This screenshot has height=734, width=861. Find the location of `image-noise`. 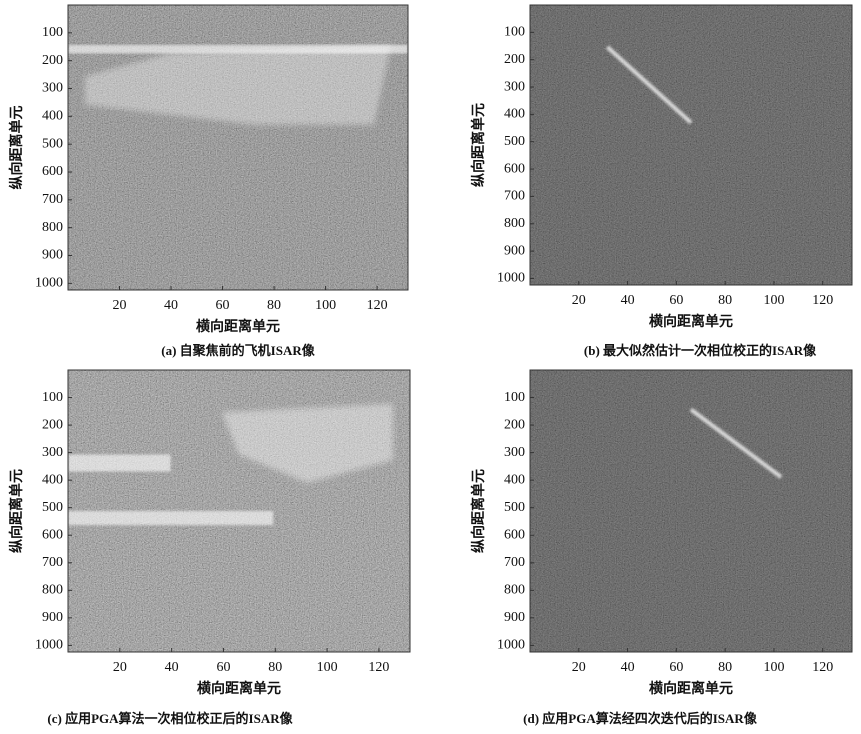

image-noise is located at coordinates (691, 511).